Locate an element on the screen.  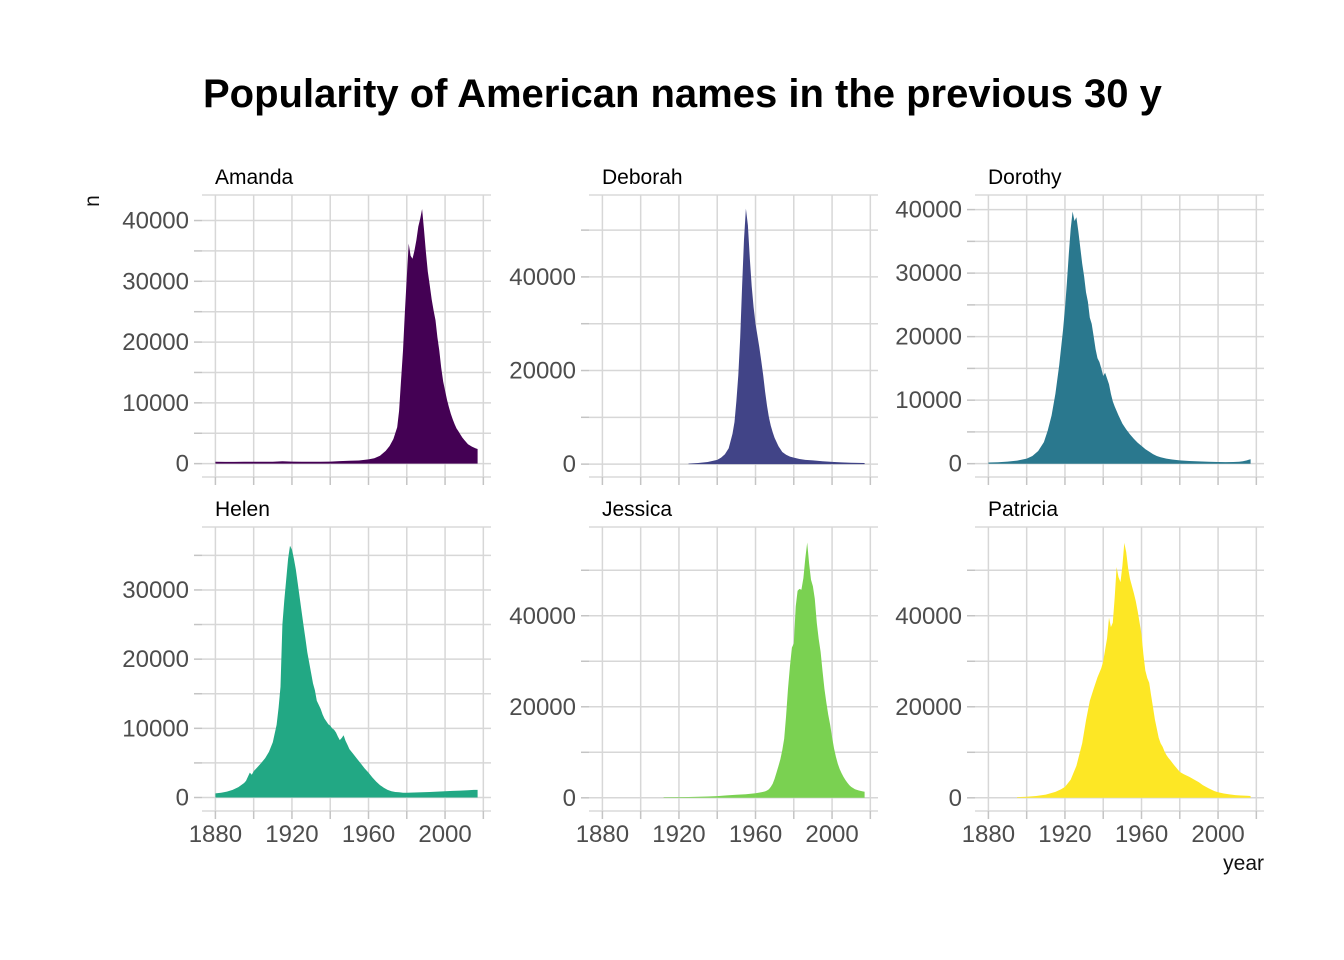
facet-label: Amanda is located at coordinates (254, 177).